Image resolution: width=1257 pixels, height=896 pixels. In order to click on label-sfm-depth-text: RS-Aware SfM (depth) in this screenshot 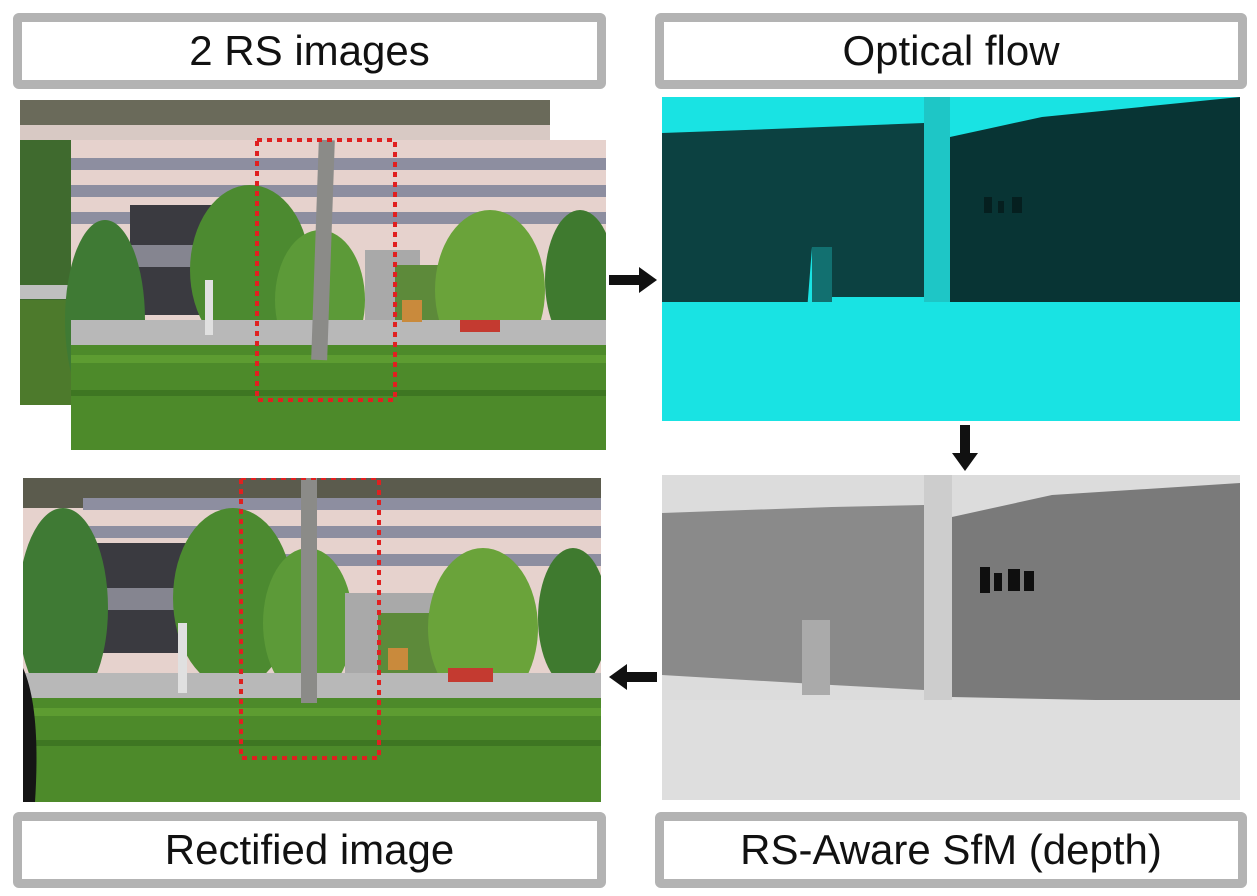, I will do `click(951, 849)`.